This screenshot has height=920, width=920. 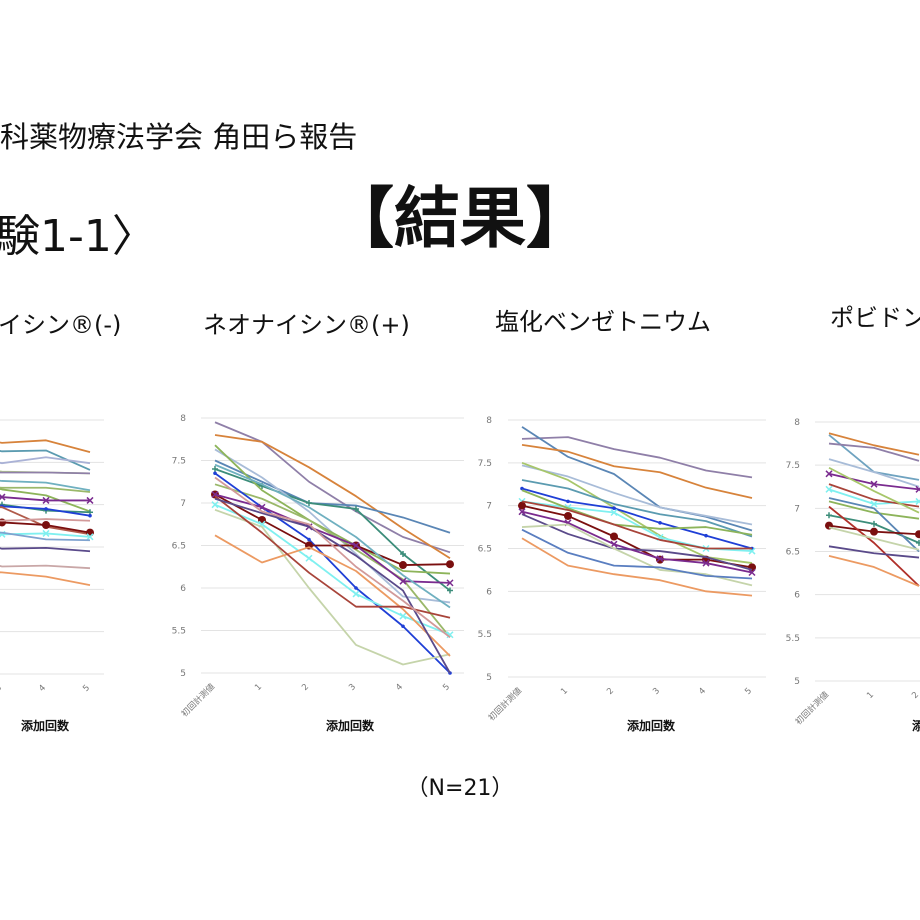 I want to click on y-tick-label: 8, so click(x=489, y=421).